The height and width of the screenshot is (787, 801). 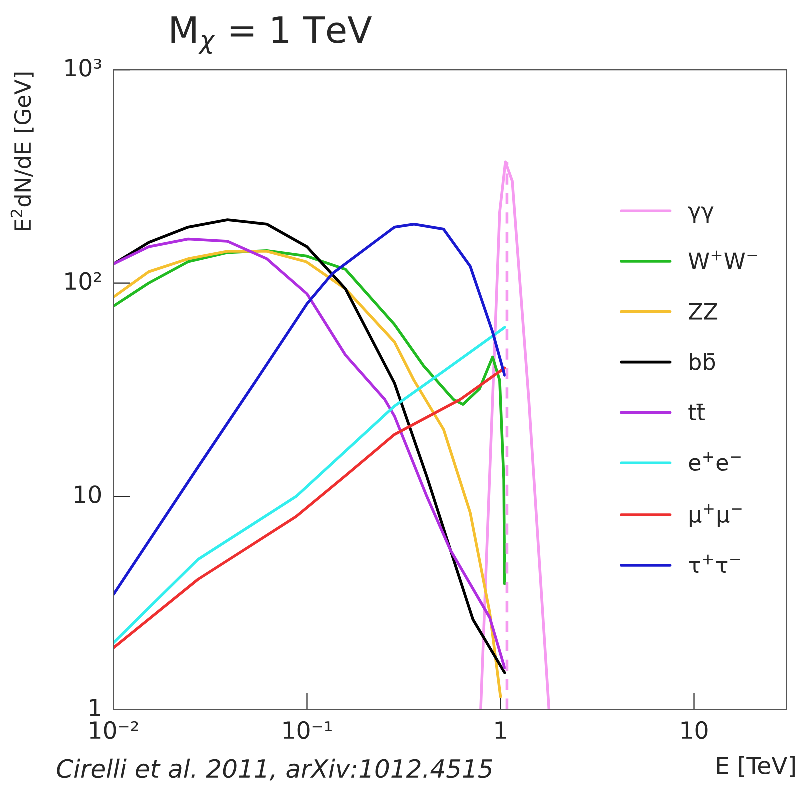 I want to click on legend-label: μ$^{+}$μ$^{−}$, so click(x=716, y=516).